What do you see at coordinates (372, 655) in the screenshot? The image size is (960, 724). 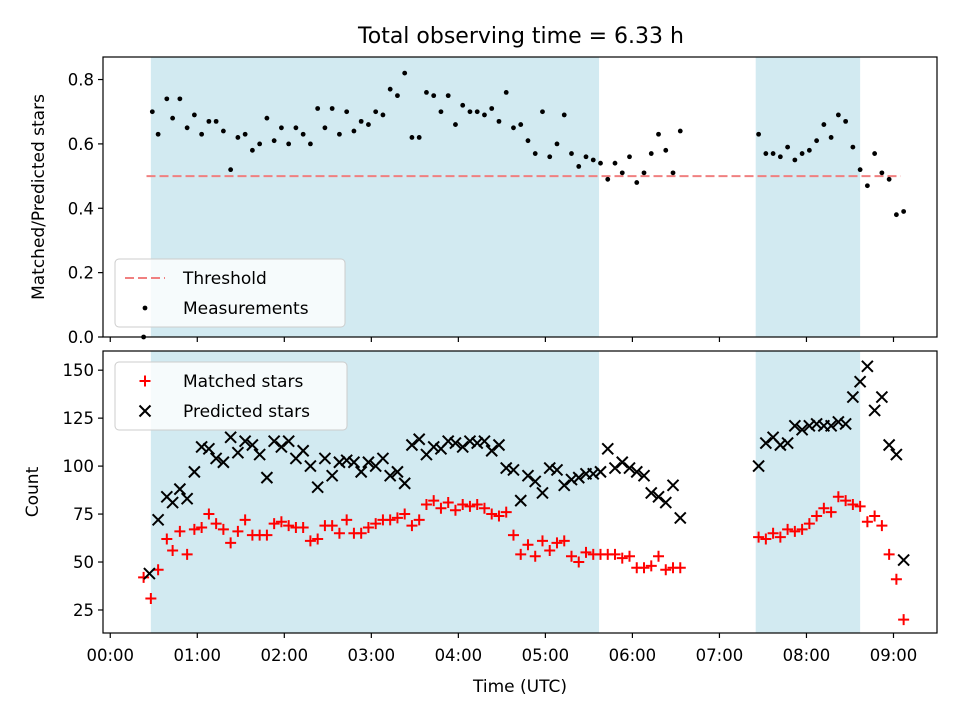 I see `xtick-label: 03:00` at bounding box center [372, 655].